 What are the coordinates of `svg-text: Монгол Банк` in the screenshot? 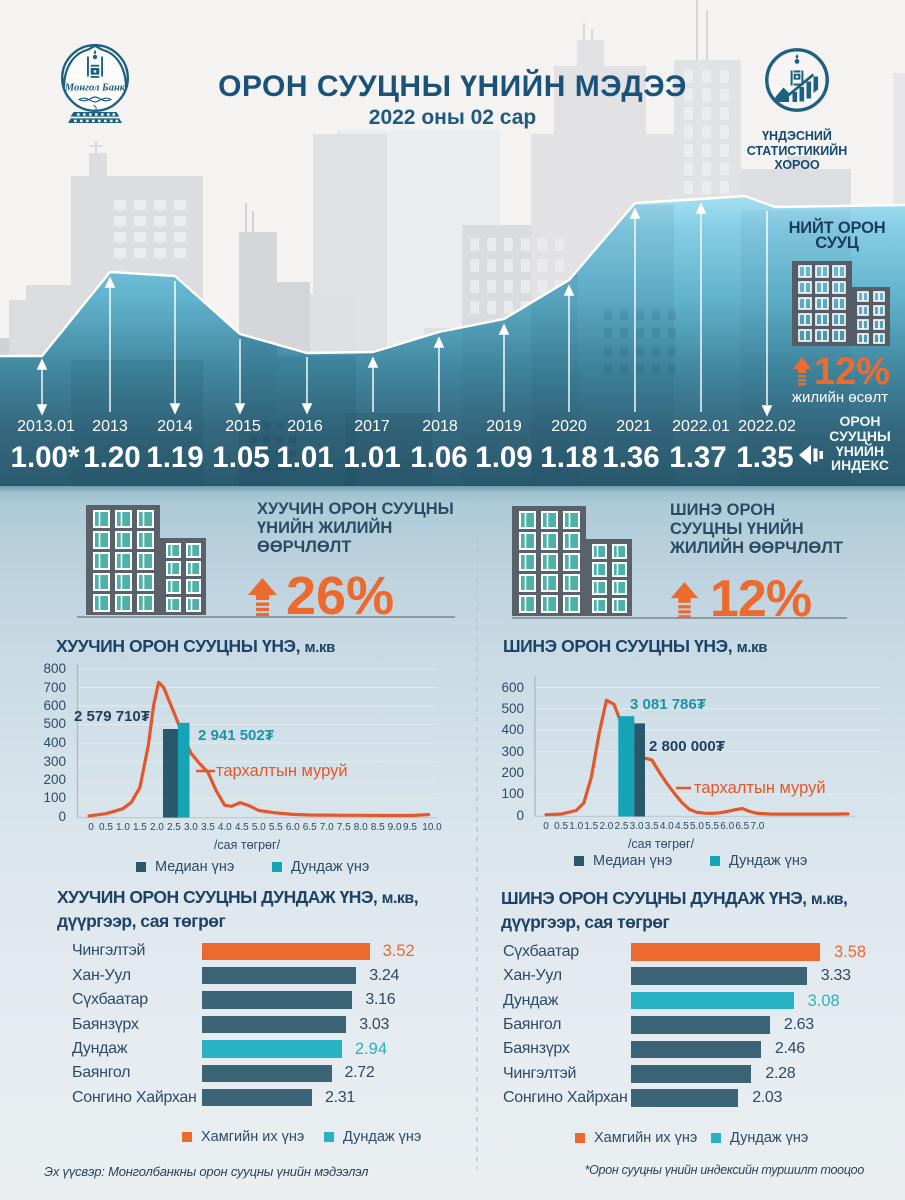 It's located at (95, 88).